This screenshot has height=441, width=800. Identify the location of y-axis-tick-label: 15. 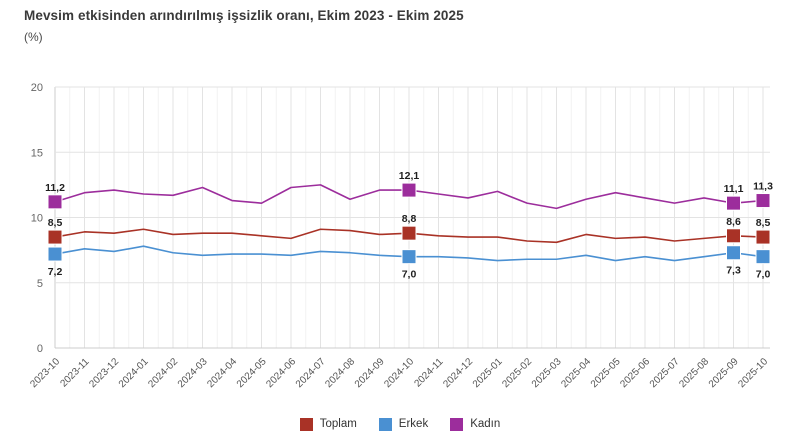
(37, 153).